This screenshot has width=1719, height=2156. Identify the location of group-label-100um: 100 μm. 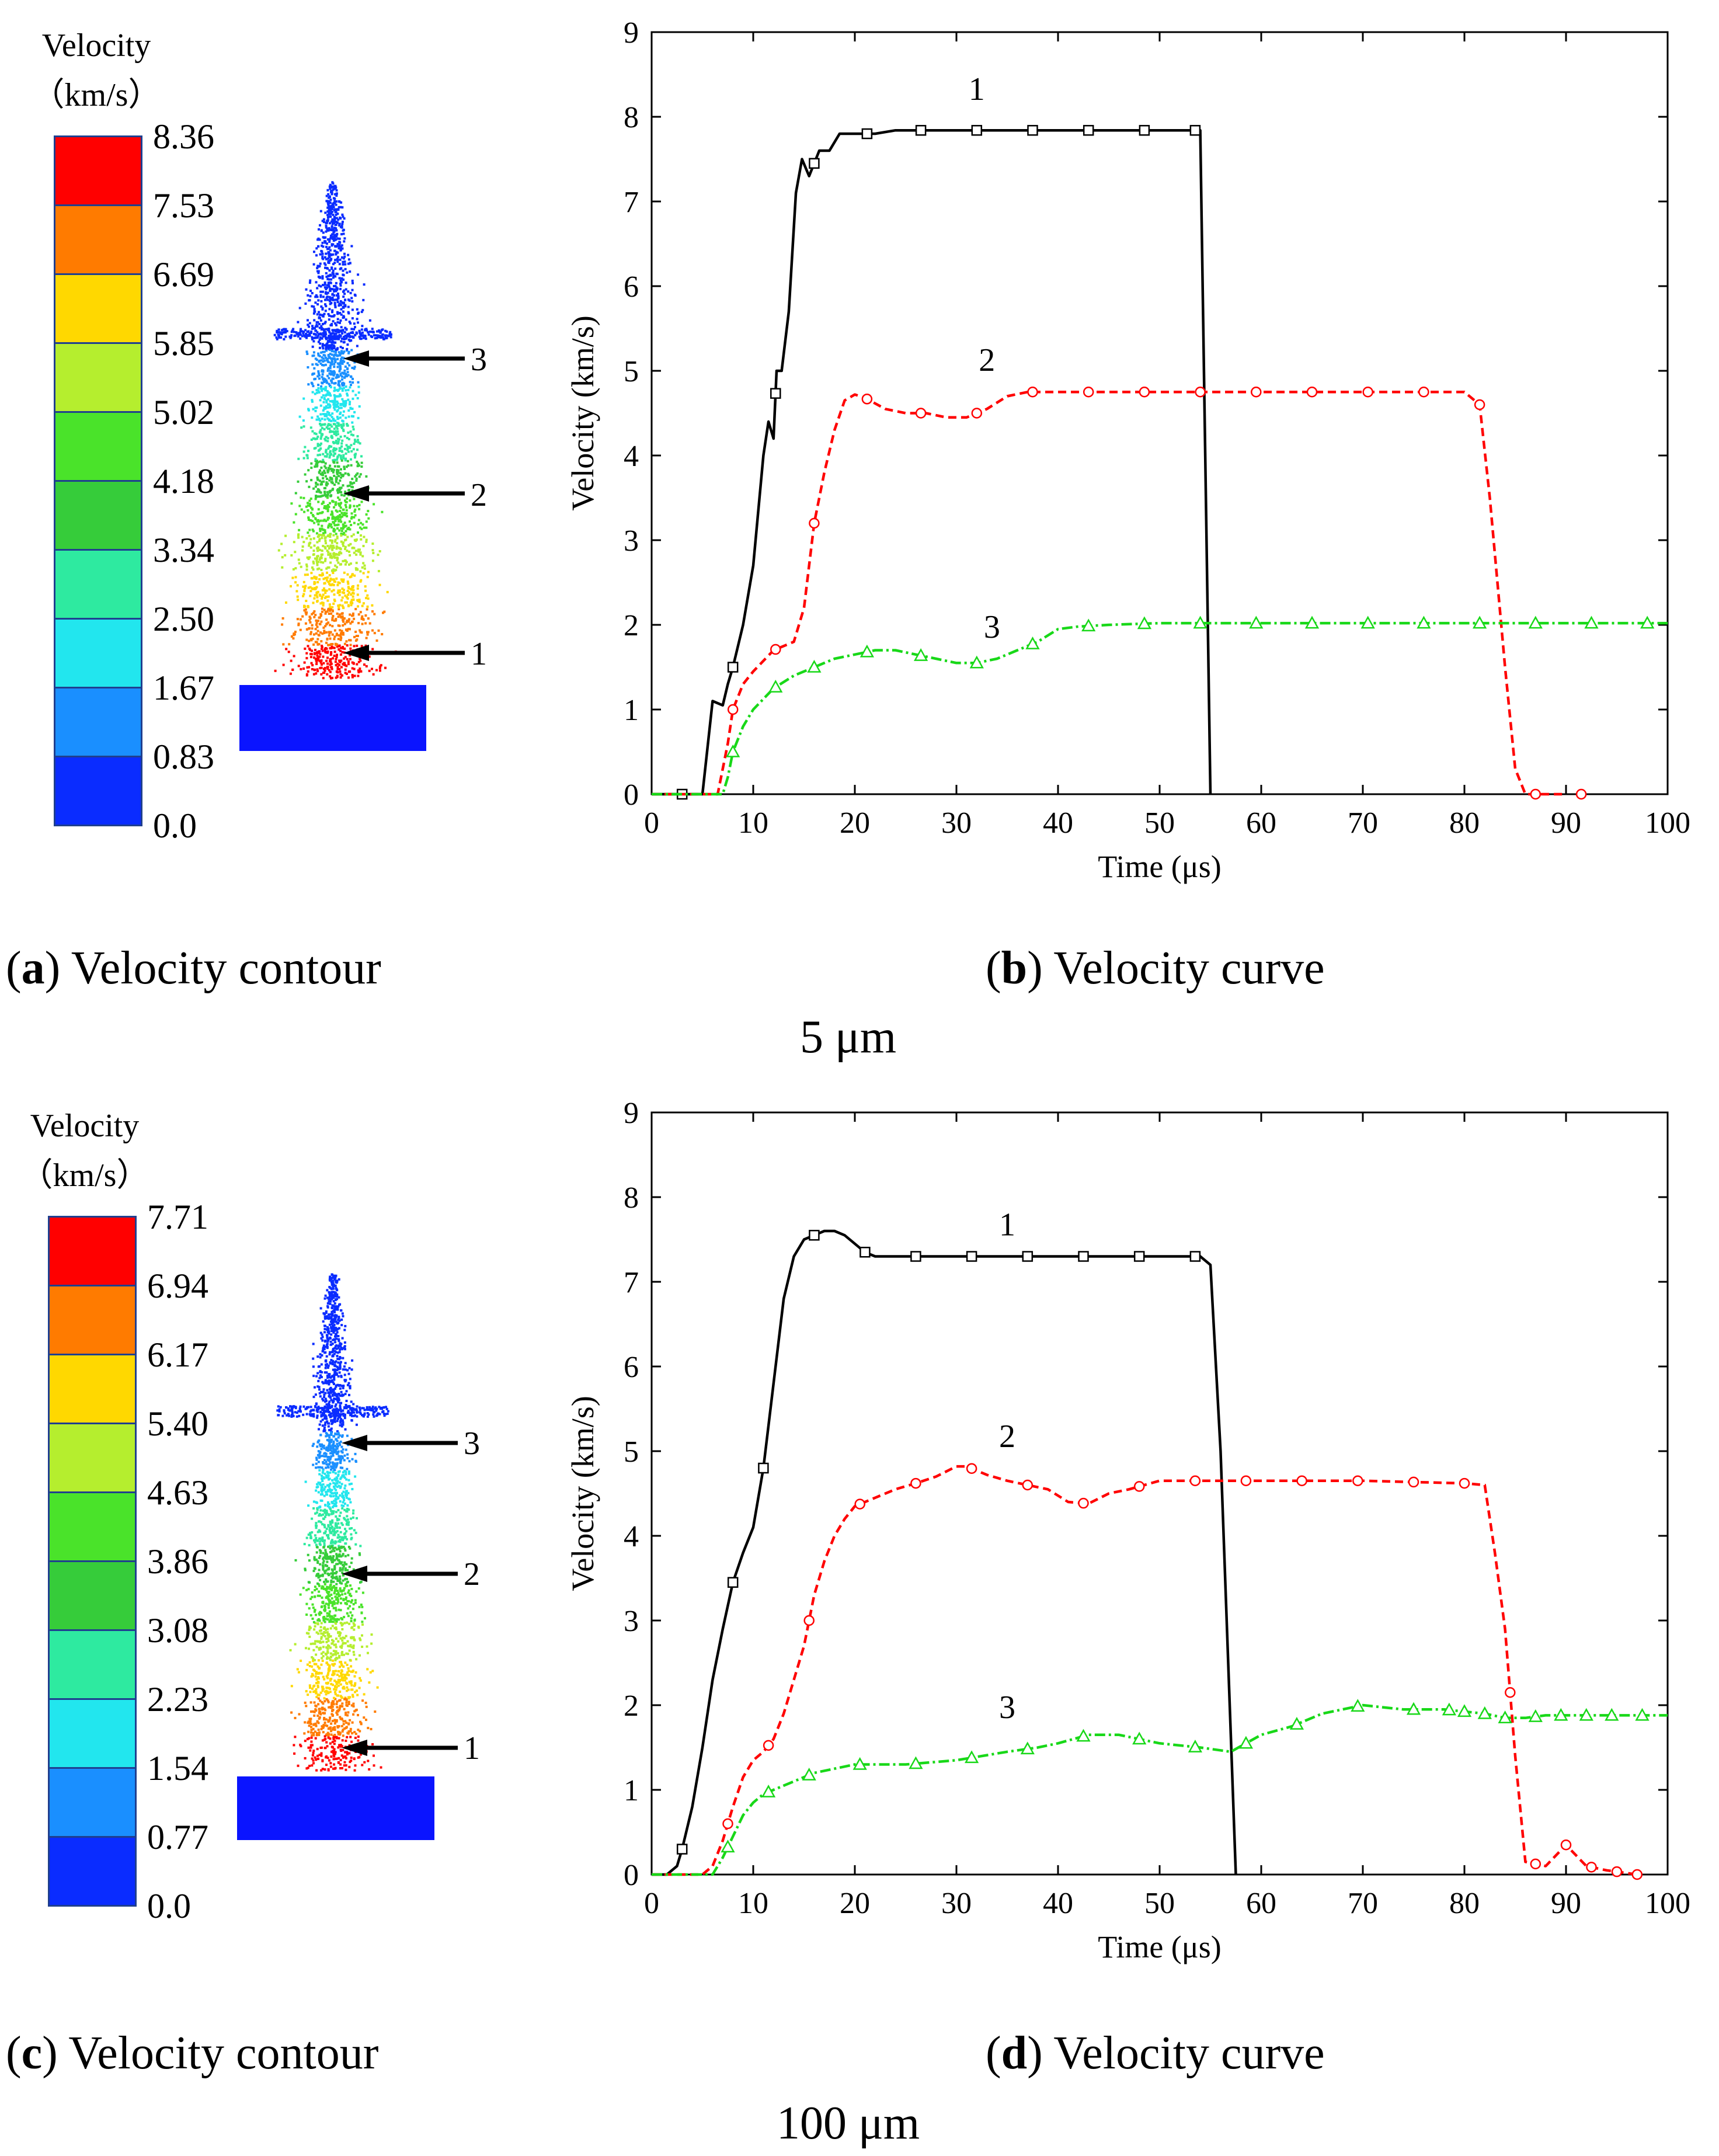
(849, 2123).